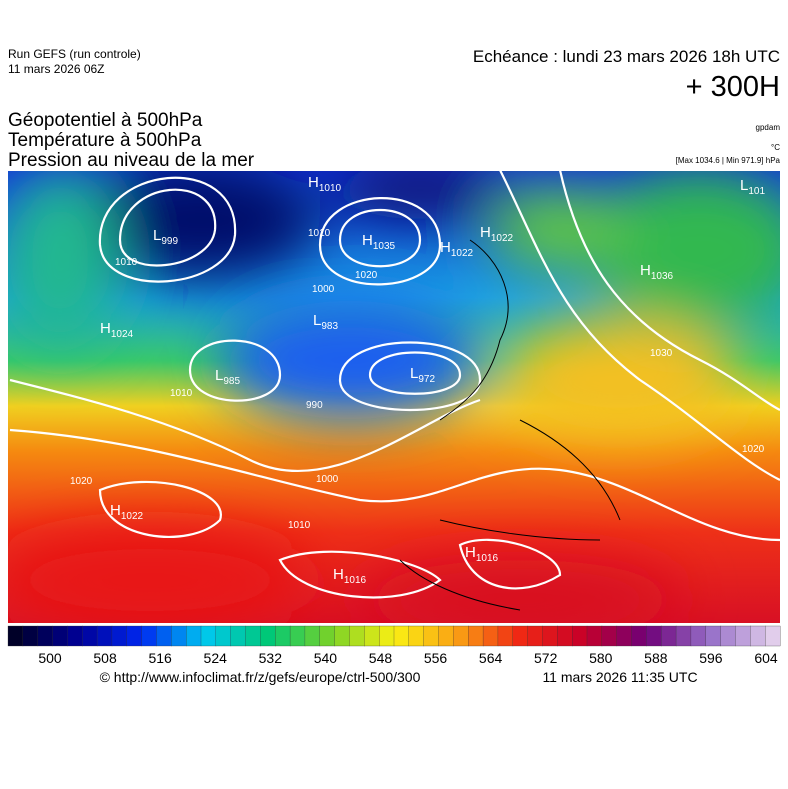 This screenshot has width=788, height=789. What do you see at coordinates (384, 246) in the screenshot?
I see `center-value: 1035` at bounding box center [384, 246].